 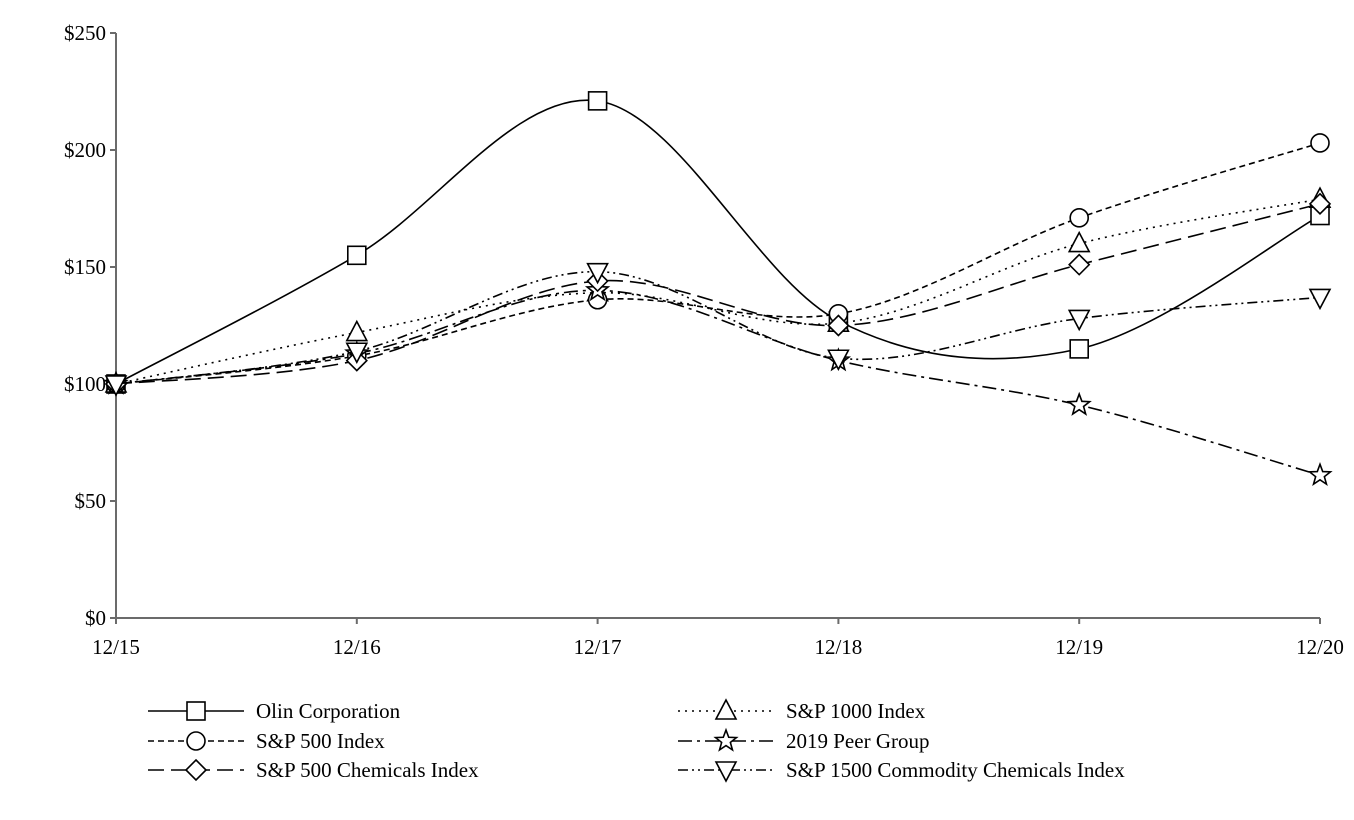 I want to click on x-tick-label: 12/18, so click(x=838, y=647).